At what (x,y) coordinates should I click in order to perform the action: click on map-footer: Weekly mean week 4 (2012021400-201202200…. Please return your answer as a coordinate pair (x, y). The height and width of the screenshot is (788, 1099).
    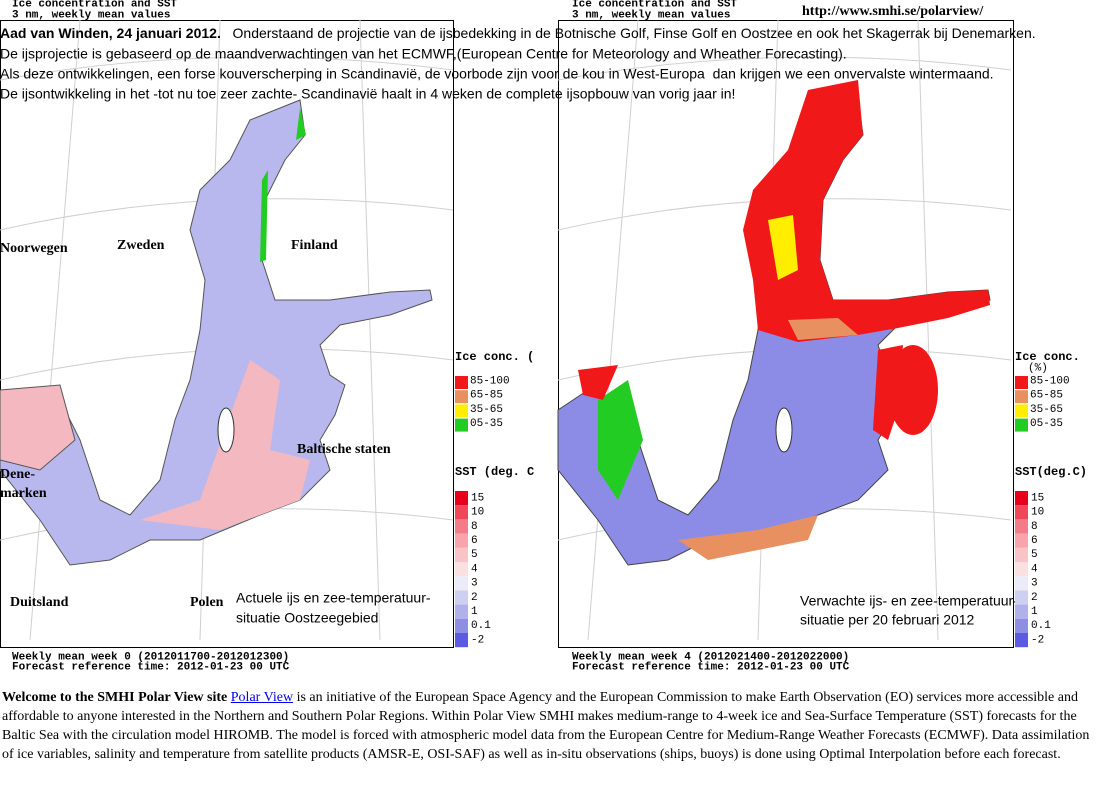
    Looking at the image, I should click on (710, 657).